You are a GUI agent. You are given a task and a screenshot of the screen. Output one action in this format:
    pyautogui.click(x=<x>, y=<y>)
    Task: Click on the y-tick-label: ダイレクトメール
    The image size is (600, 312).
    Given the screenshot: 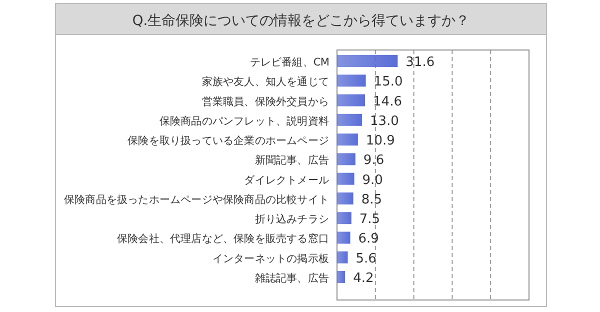 What is the action you would take?
    pyautogui.click(x=287, y=180)
    